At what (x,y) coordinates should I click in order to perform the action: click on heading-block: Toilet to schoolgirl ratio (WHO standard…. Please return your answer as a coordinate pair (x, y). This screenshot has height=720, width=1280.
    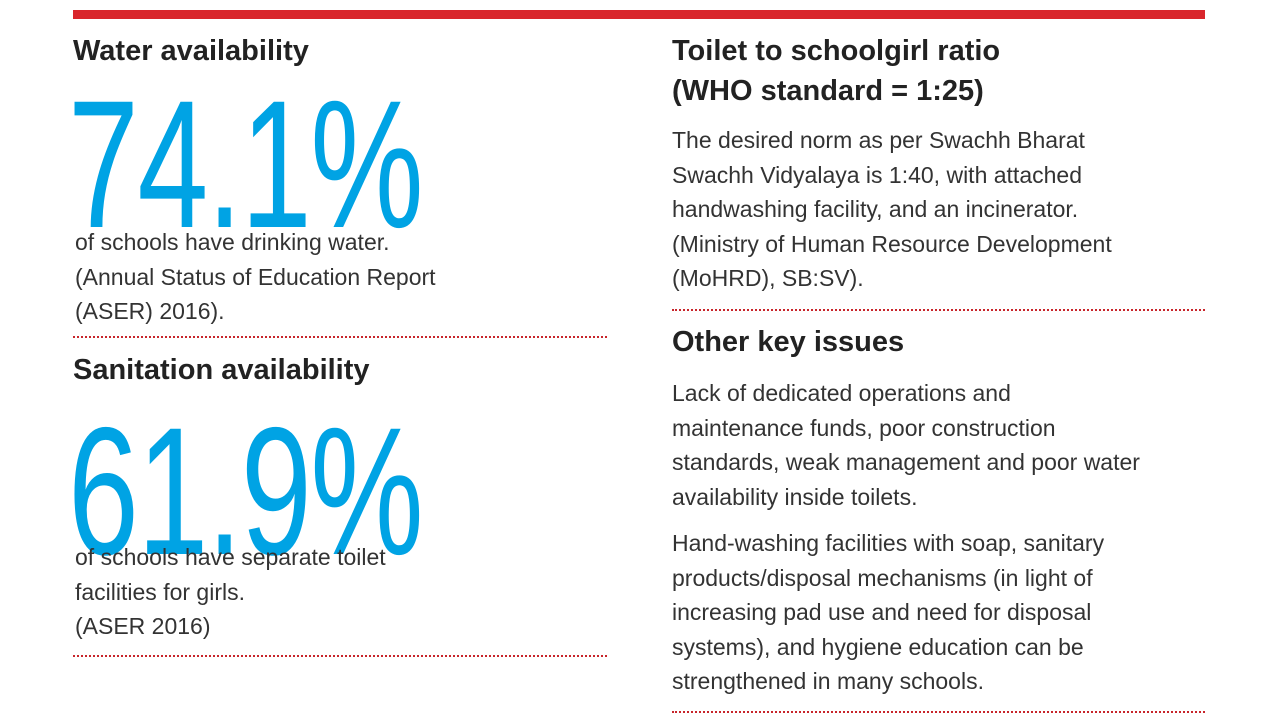
    Looking at the image, I should click on (836, 71).